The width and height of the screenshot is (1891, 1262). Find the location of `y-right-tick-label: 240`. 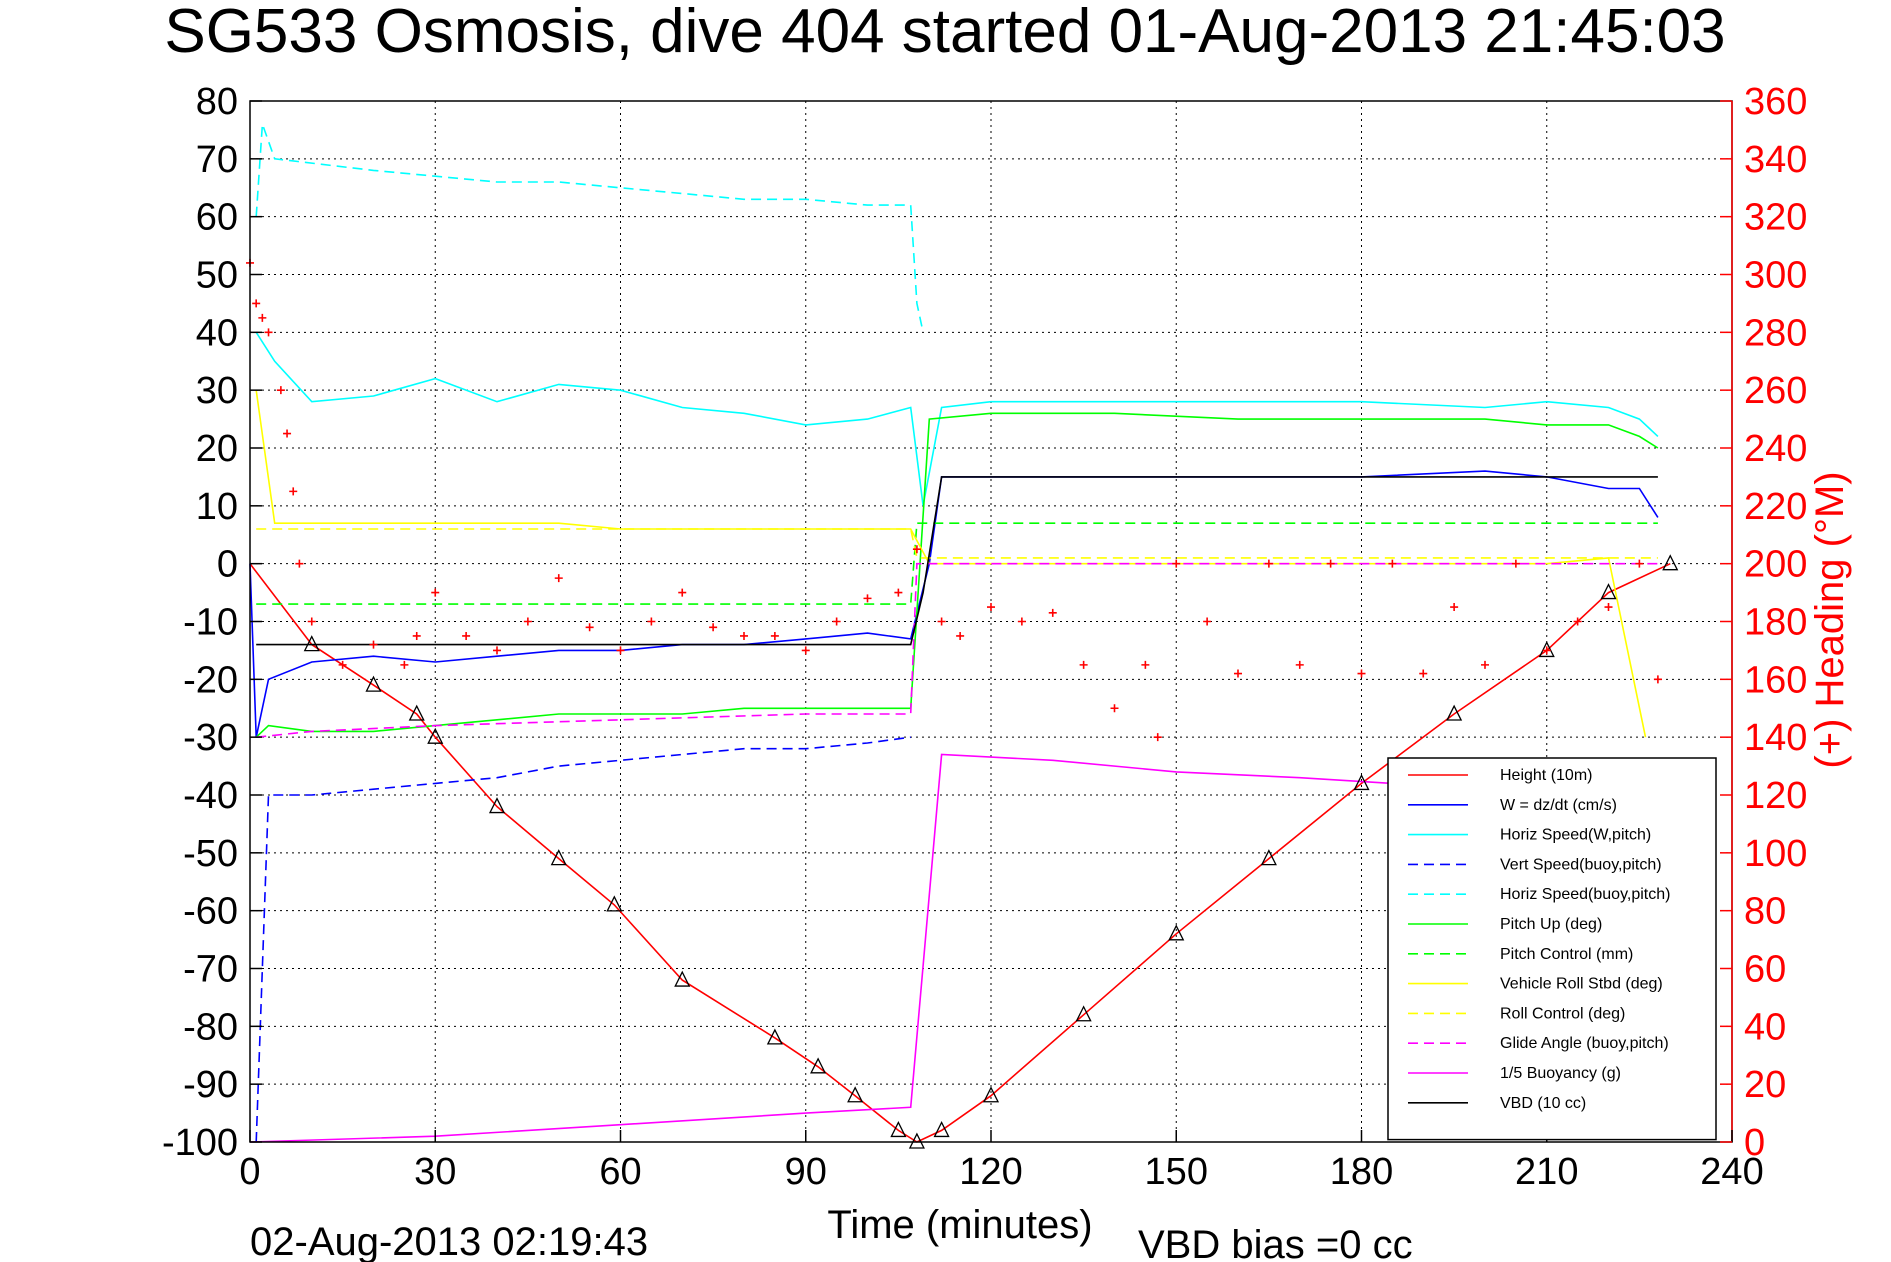

y-right-tick-label: 240 is located at coordinates (1775, 449).